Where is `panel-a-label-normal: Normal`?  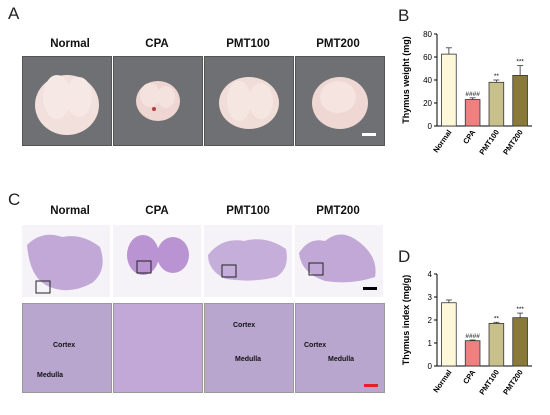 panel-a-label-normal: Normal is located at coordinates (70, 44).